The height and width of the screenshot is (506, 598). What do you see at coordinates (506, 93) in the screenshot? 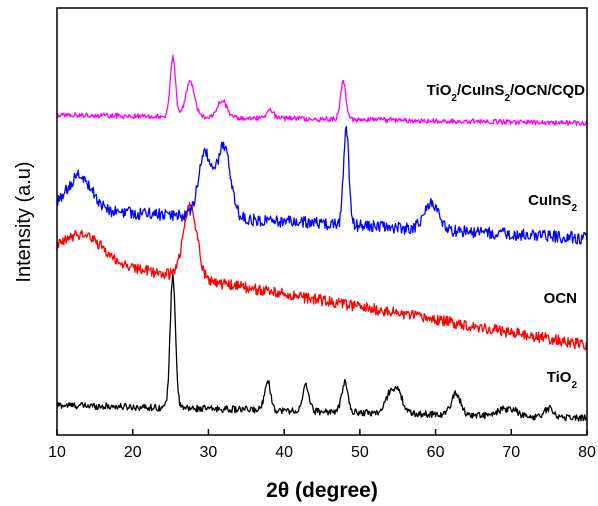
I see `series-label-3: TiO2/CuInS2/OCN/CQD` at bounding box center [506, 93].